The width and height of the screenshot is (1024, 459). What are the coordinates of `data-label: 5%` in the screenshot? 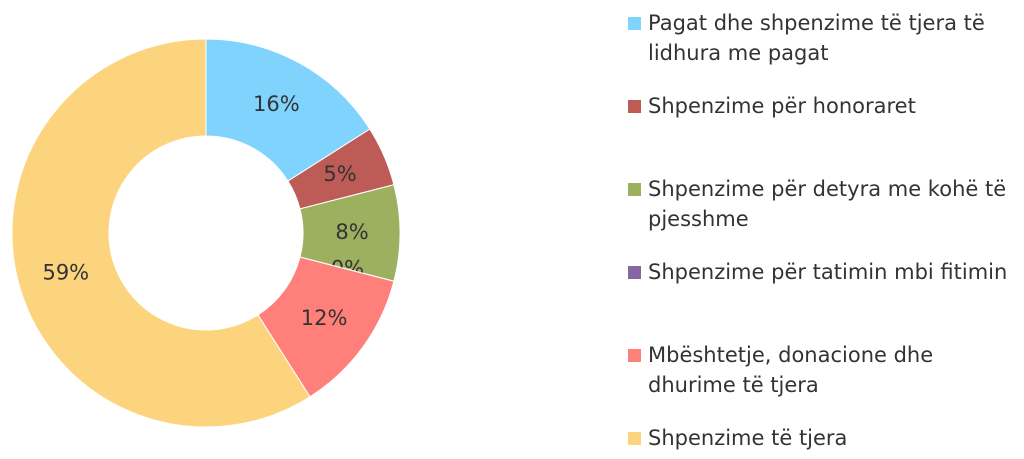 It's located at (339, 174).